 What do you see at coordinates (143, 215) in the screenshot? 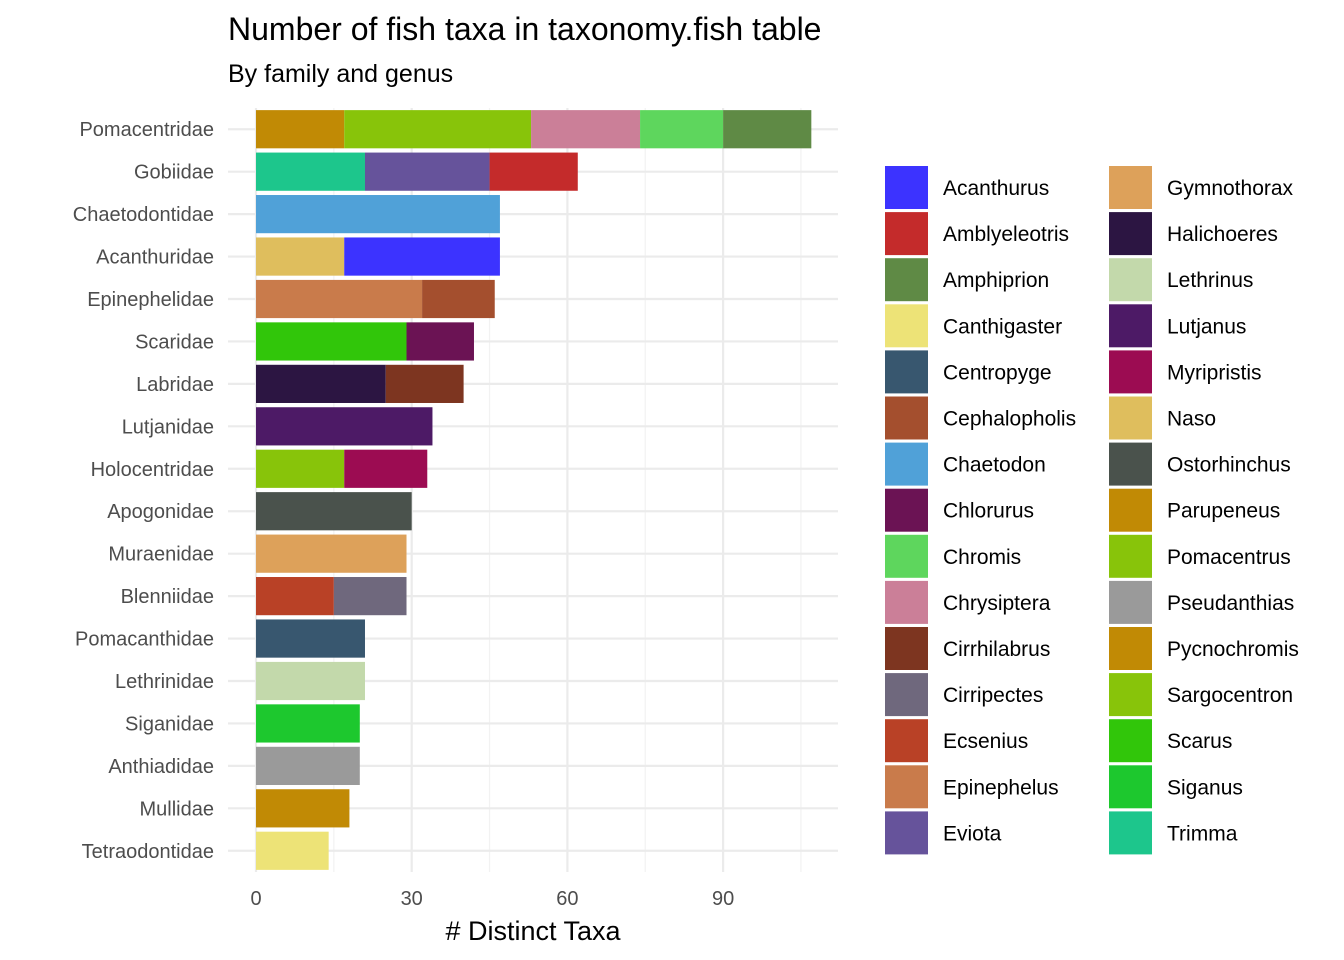
I see `y-tick-label: Chaetodontidae` at bounding box center [143, 215].